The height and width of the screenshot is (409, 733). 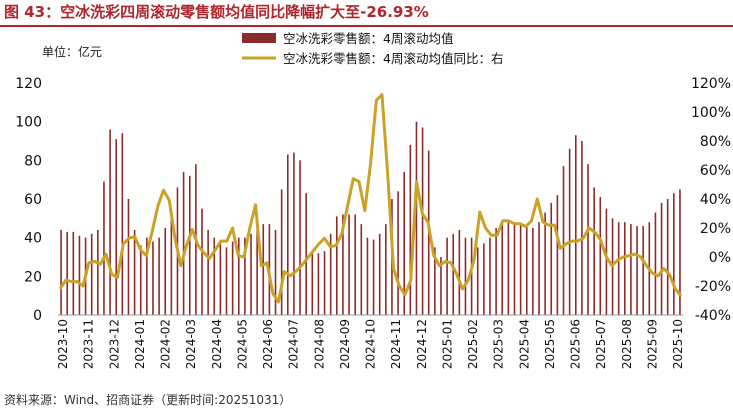 I want to click on legend-bar-label: 空冰洗彩零售额：4周滚动均值, so click(x=368, y=38).